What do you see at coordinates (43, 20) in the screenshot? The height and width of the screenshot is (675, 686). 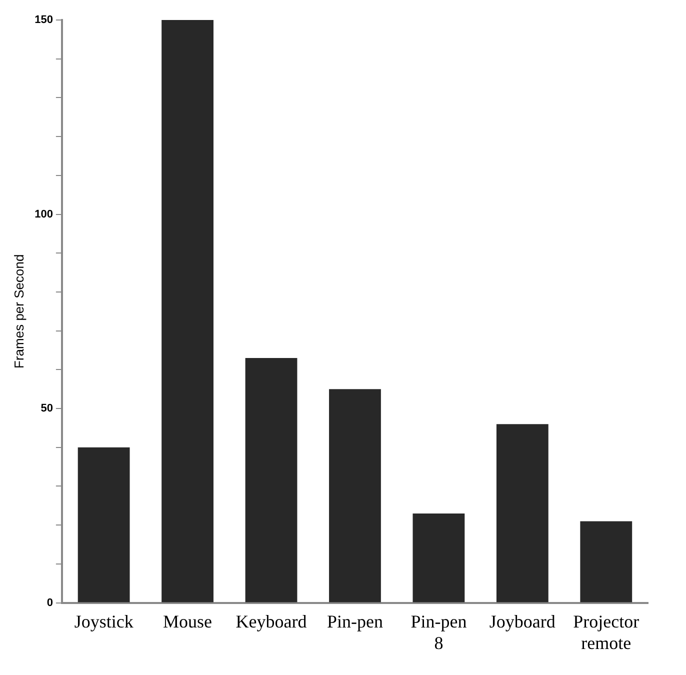 I see `y-tick-label: 150` at bounding box center [43, 20].